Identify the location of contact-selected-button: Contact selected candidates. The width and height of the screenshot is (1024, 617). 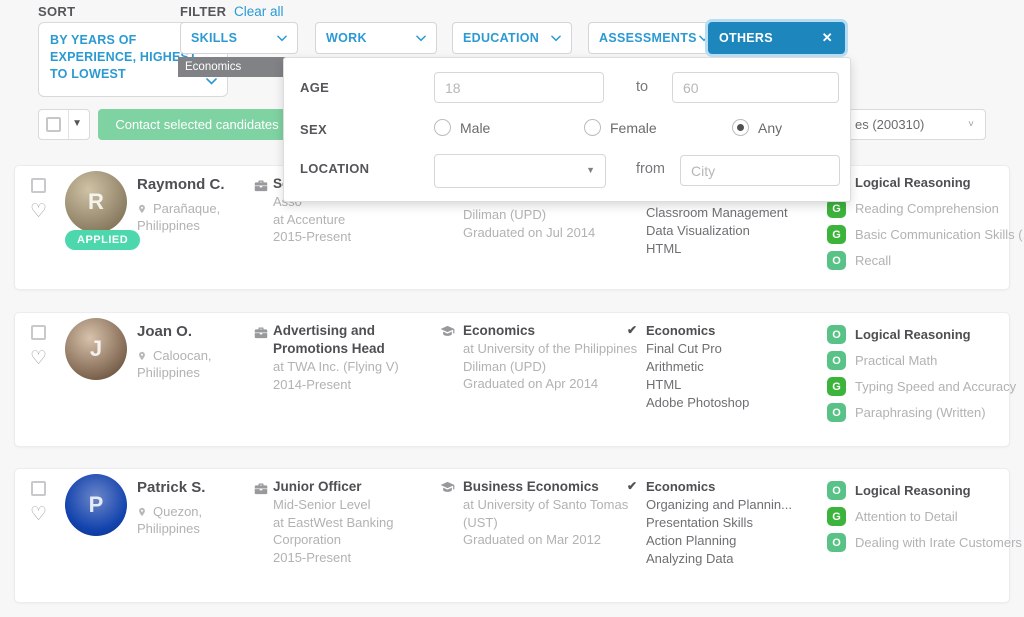
(197, 124).